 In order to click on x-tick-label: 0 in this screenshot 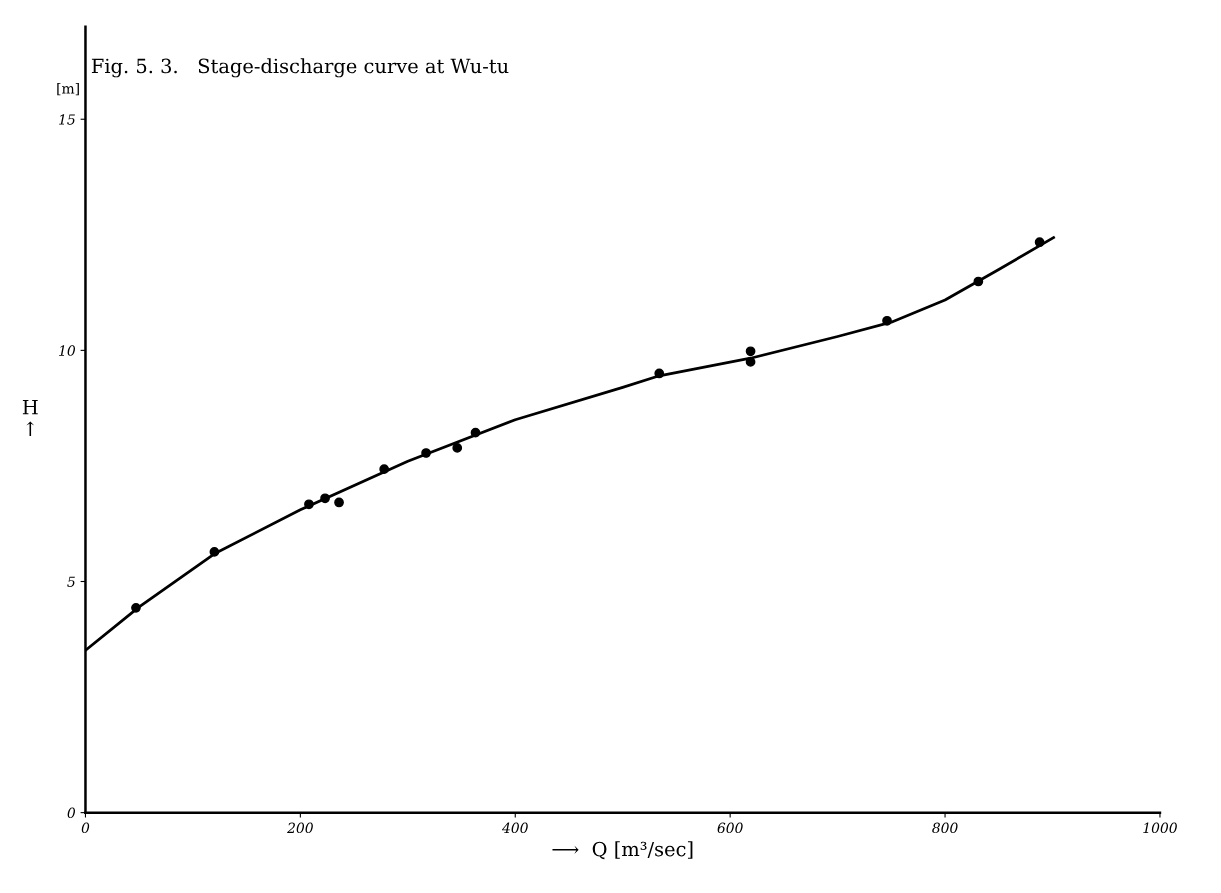, I will do `click(85, 828)`.